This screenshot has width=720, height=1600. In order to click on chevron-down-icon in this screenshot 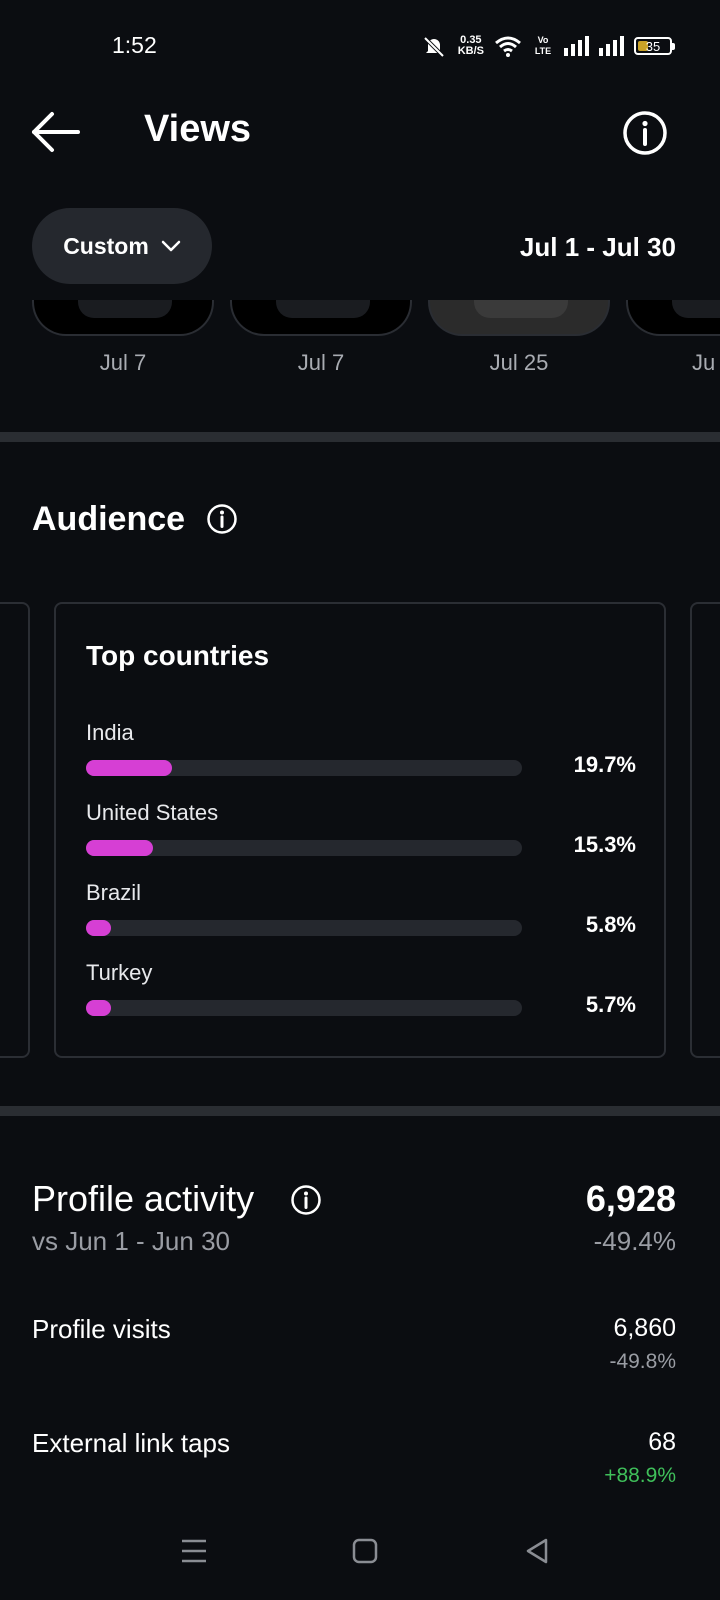, I will do `click(171, 246)`.